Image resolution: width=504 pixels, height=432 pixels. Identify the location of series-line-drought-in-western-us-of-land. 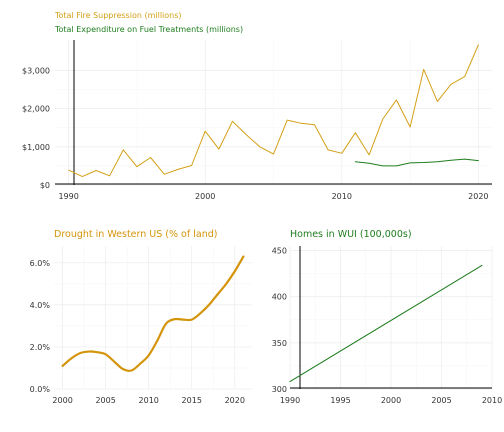
(153, 313).